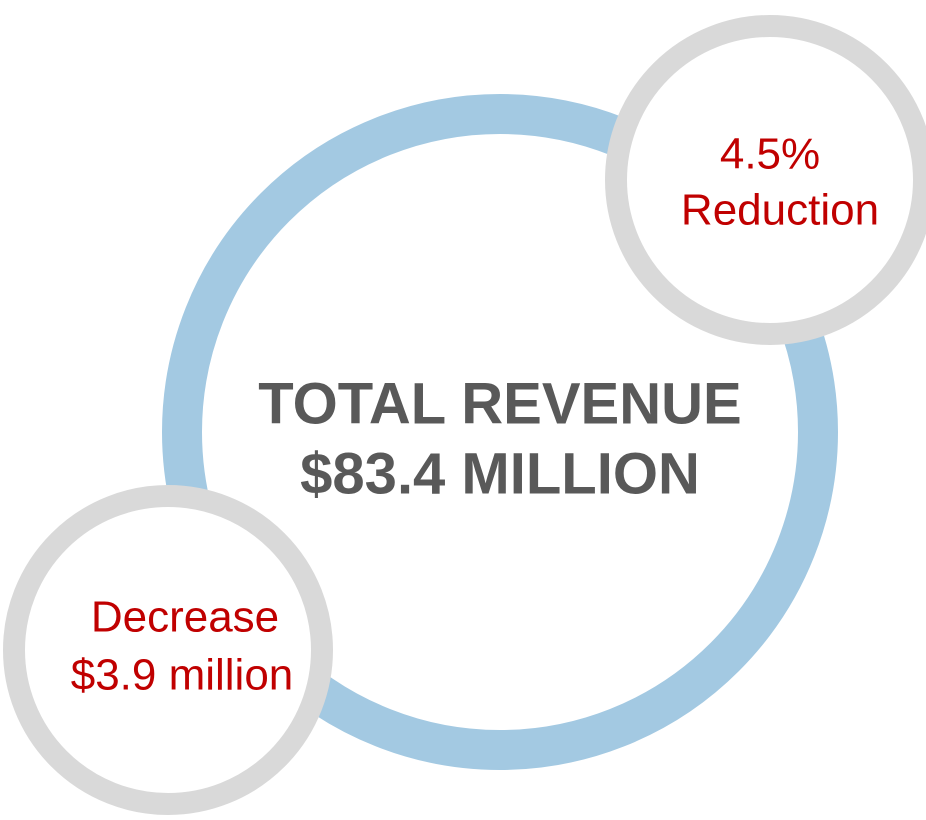 This screenshot has height=820, width=926. What do you see at coordinates (185, 617) in the screenshot?
I see `callout-line: Decrease` at bounding box center [185, 617].